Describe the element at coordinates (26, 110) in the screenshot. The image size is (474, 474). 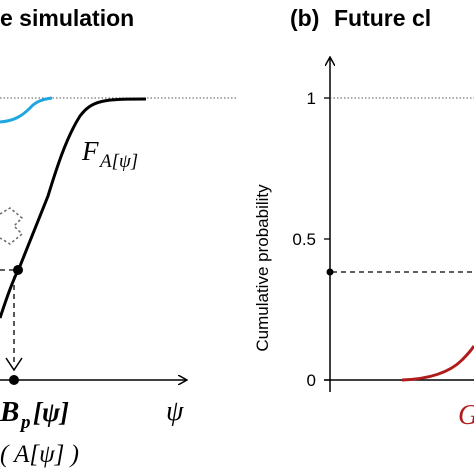
I see `panel-a-blue-curve` at that location.